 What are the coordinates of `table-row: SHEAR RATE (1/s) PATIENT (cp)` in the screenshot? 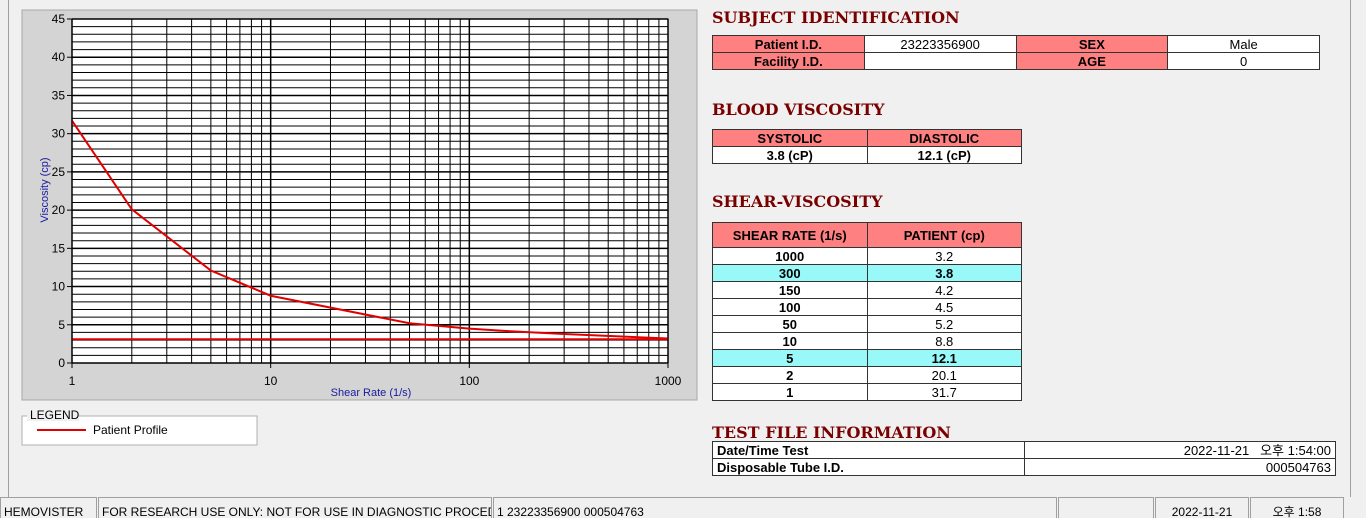 It's located at (867, 235).